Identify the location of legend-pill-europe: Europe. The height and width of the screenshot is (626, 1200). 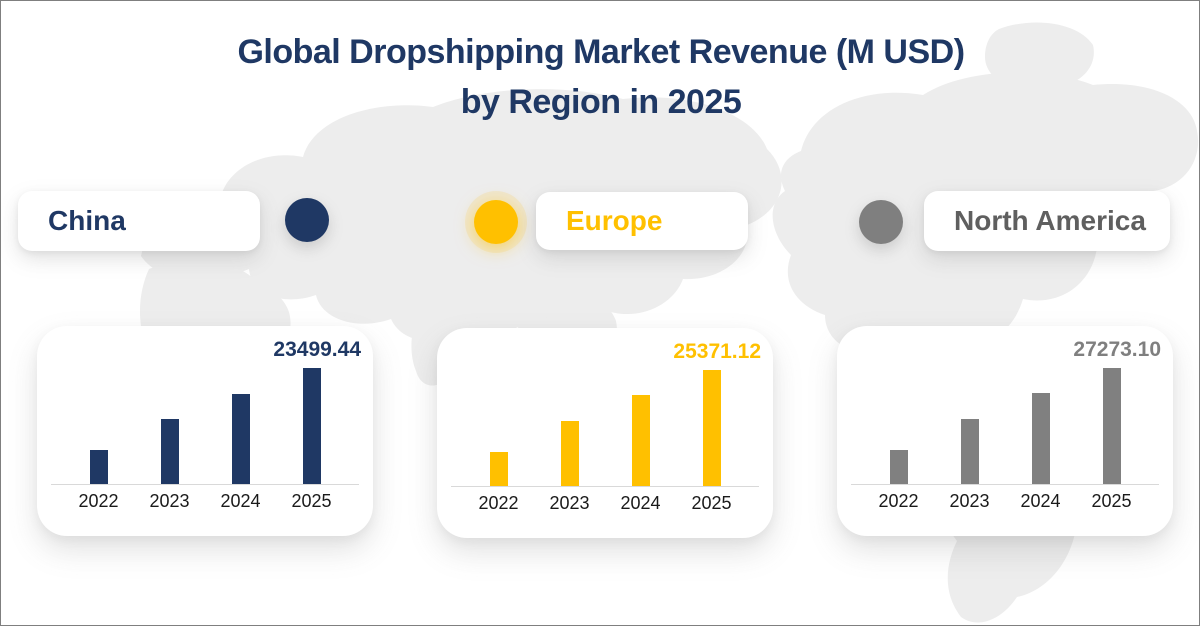
(642, 221).